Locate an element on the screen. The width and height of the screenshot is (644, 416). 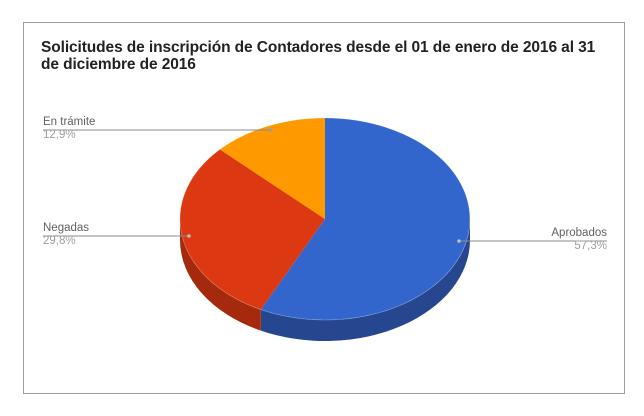
leader-line-negadas is located at coordinates (117, 236).